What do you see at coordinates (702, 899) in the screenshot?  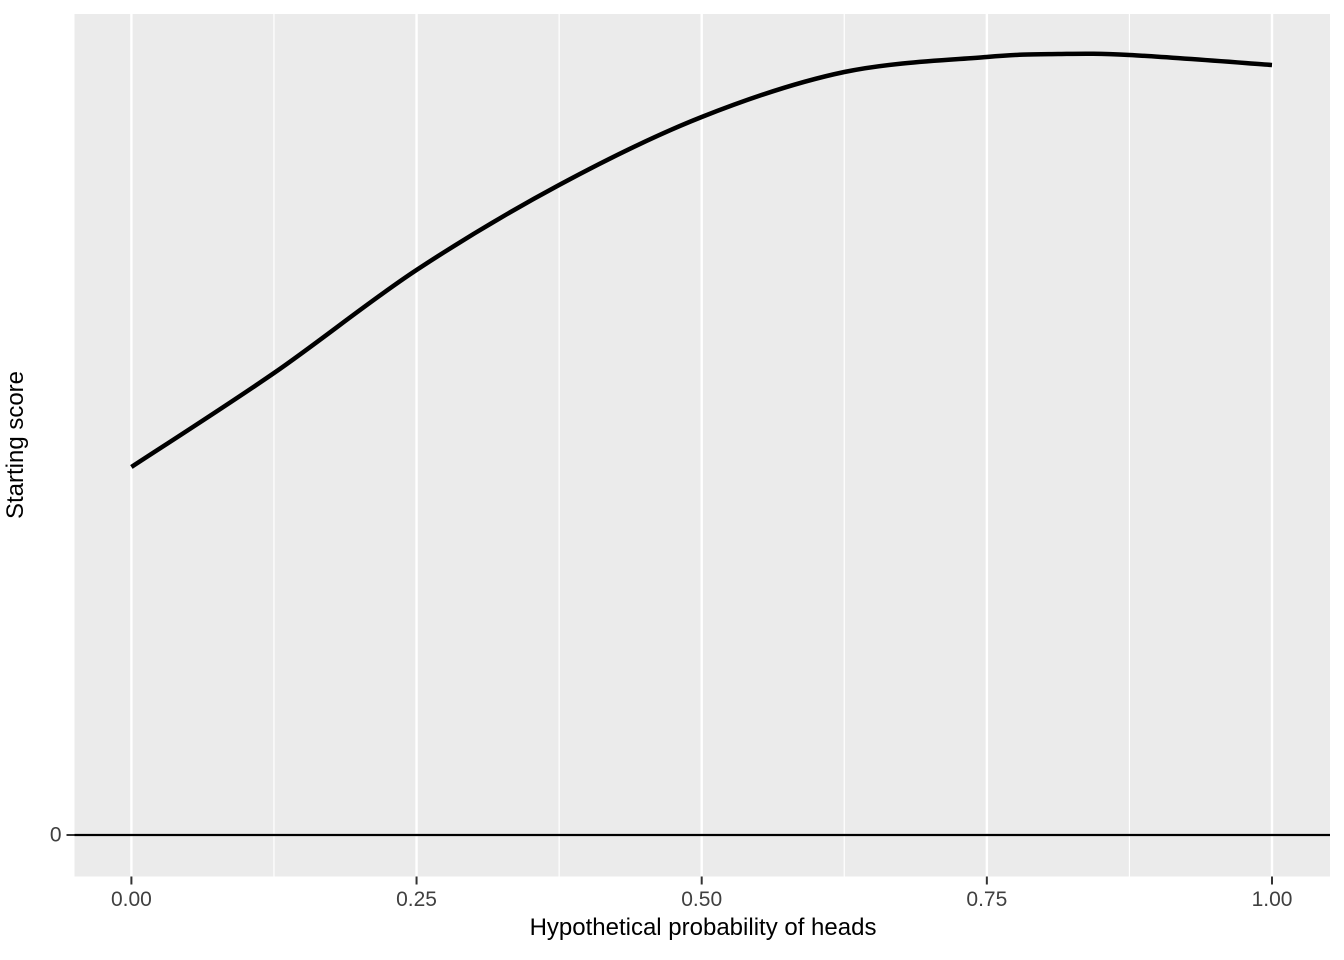 I see `x-tick-label: 0.50` at bounding box center [702, 899].